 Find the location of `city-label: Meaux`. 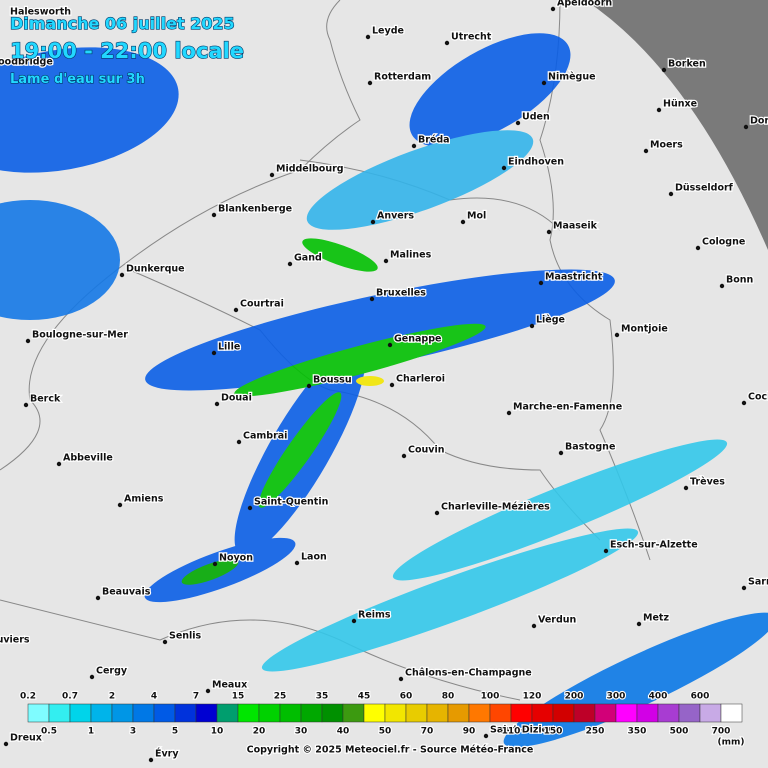

city-label: Meaux is located at coordinates (229, 685).